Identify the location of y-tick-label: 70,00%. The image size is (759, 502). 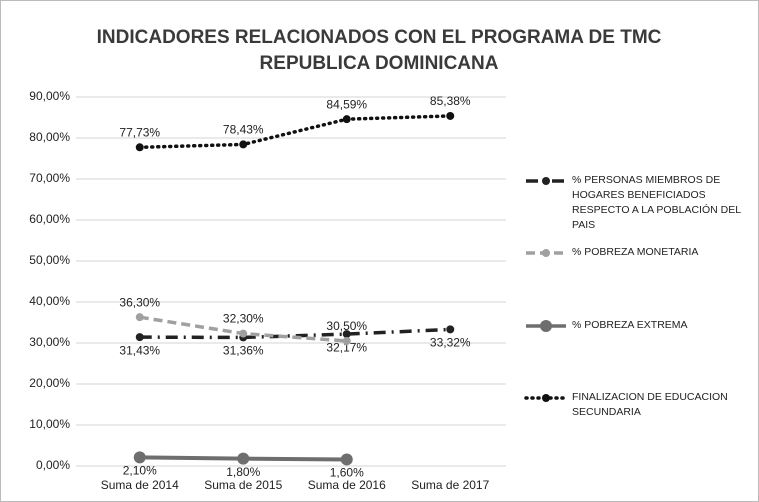
(49, 178).